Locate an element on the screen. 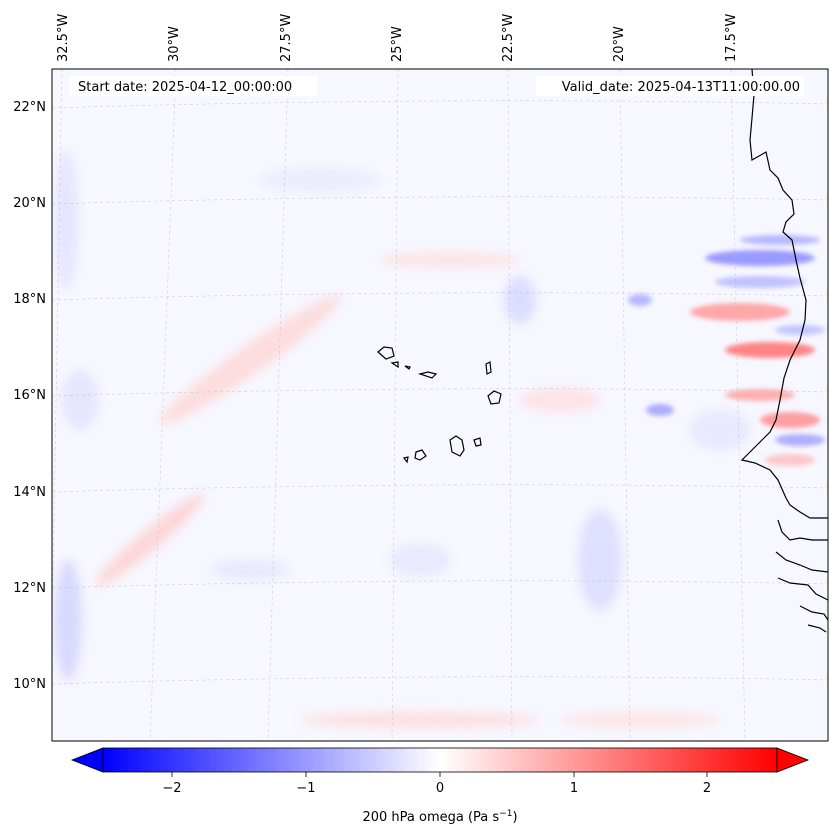 The width and height of the screenshot is (837, 839). lon-label: 27.5°W is located at coordinates (286, 38).